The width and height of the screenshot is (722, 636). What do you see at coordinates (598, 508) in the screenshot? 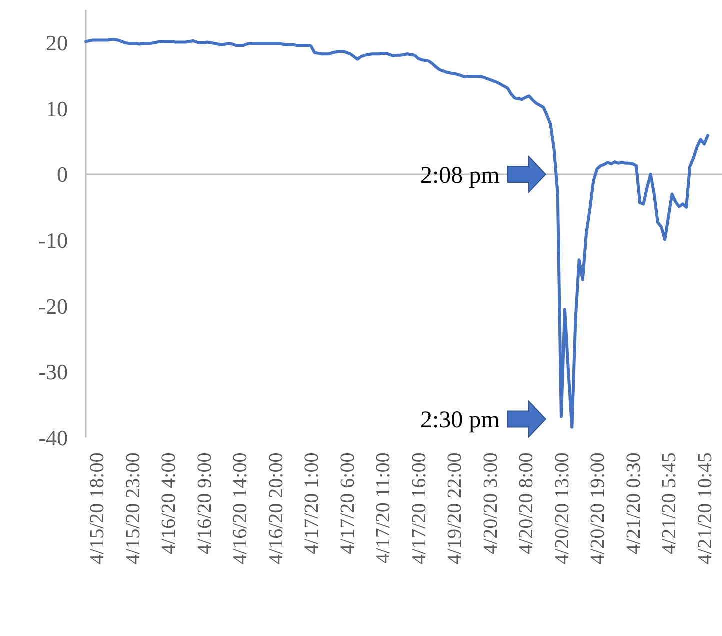
I see `x-tick-label: 4/20/20 19:00` at bounding box center [598, 508].